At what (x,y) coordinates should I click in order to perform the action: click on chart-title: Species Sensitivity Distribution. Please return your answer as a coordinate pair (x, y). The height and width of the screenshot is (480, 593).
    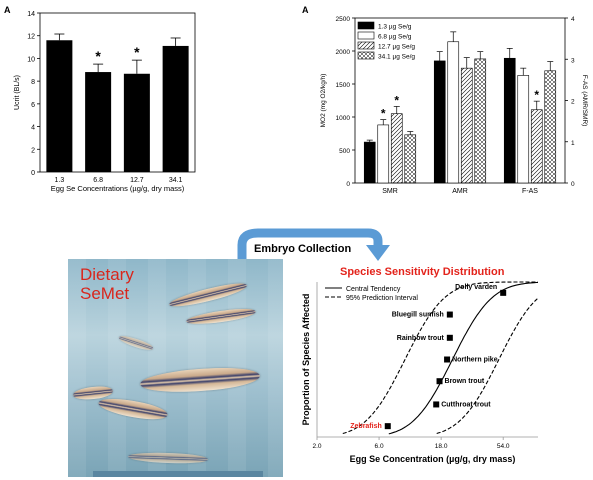
    Looking at the image, I should click on (422, 272).